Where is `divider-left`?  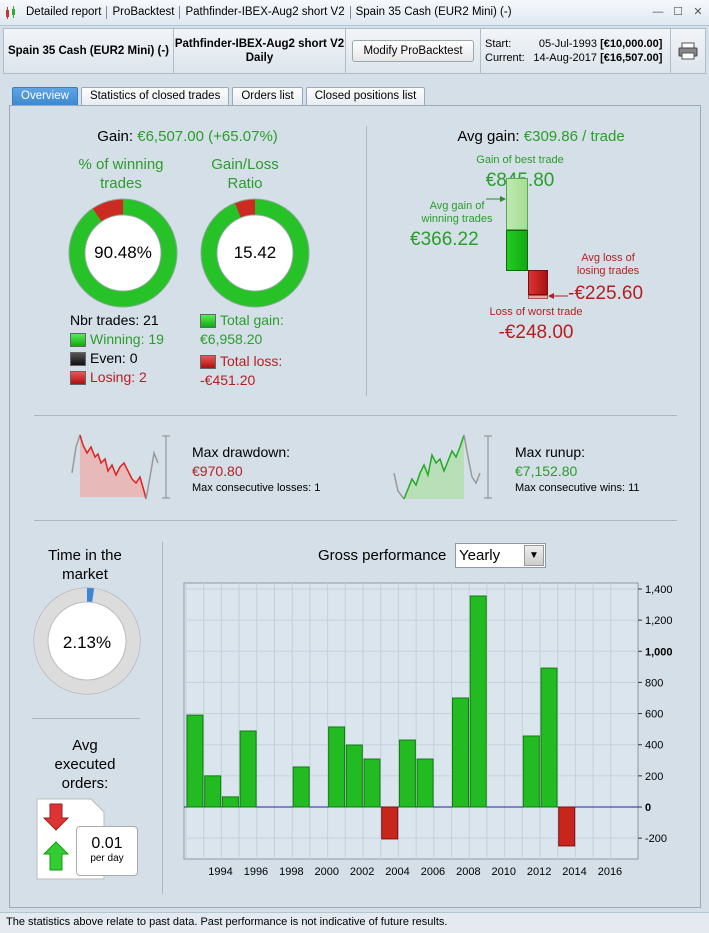 divider-left is located at coordinates (86, 718).